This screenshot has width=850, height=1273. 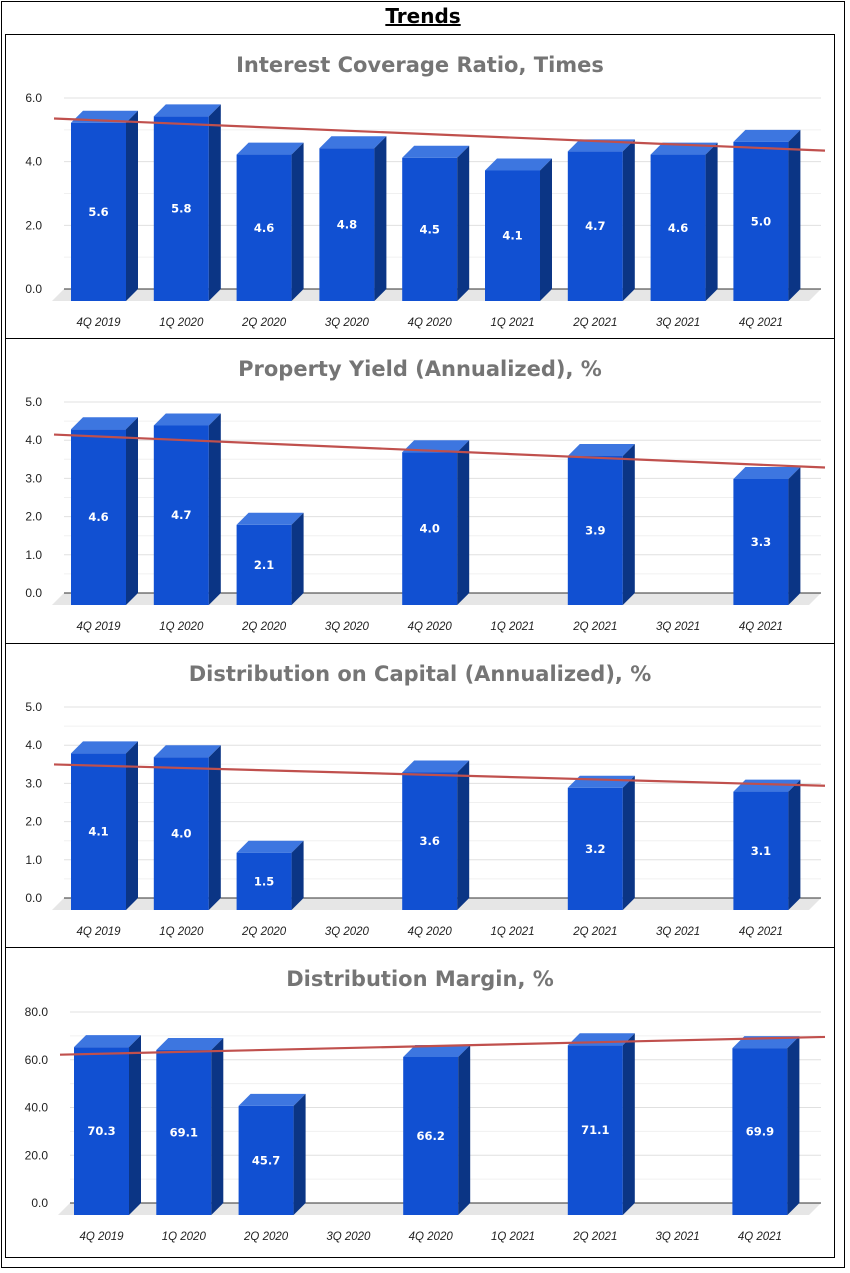 What do you see at coordinates (420, 674) in the screenshot?
I see `chart-title: Distribution on Capital (Annualized), %` at bounding box center [420, 674].